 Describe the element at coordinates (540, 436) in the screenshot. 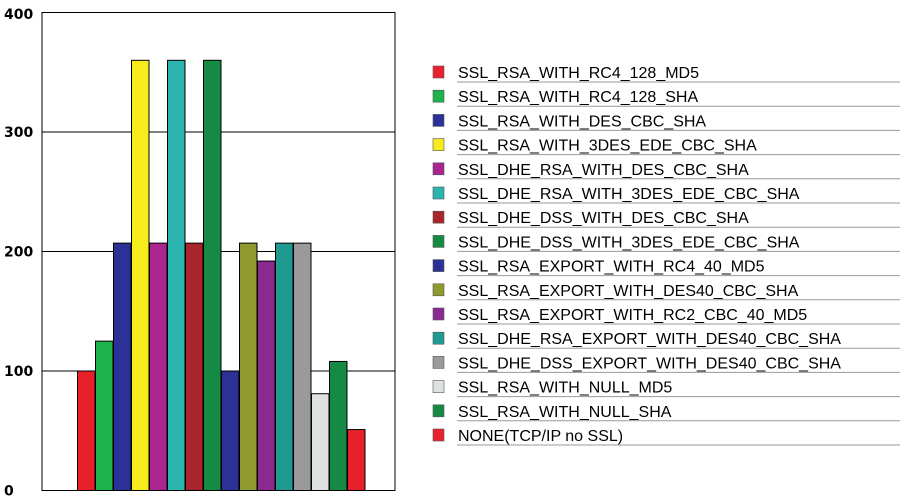

I see `legend-label: NONE(TCP/IP no SSL)` at that location.